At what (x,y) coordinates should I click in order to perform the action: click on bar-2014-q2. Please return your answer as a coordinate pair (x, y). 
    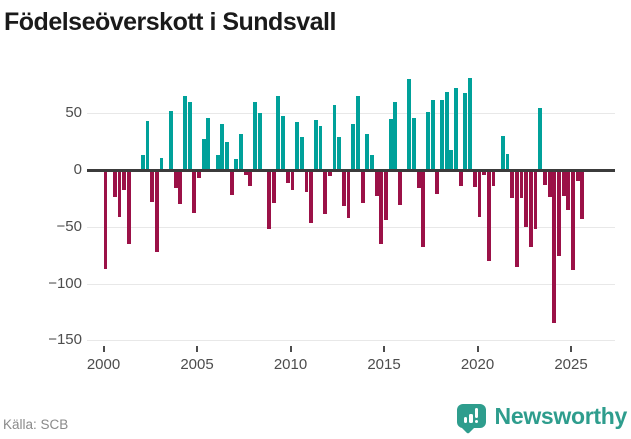
    Looking at the image, I should click on (371, 162).